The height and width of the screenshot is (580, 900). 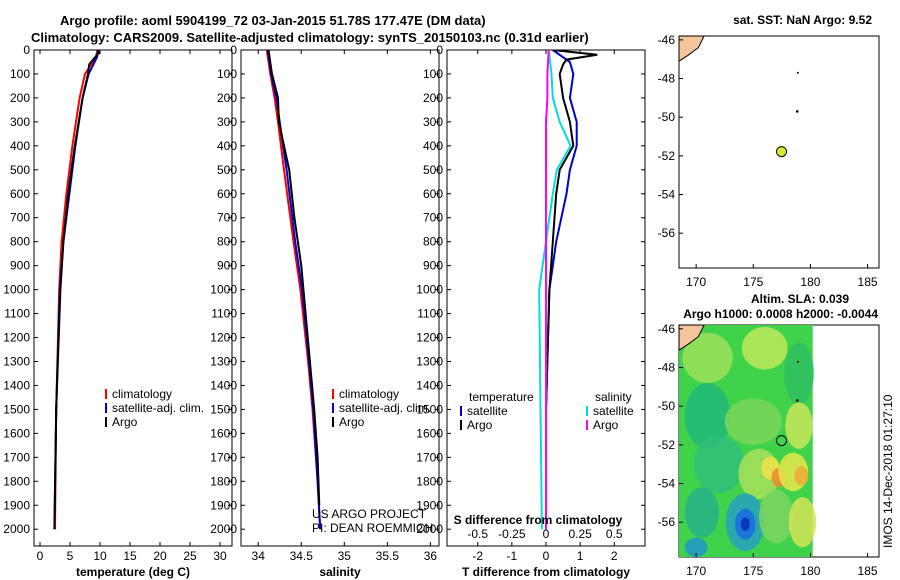 I want to click on x-tick-label: 180, so click(x=810, y=571).